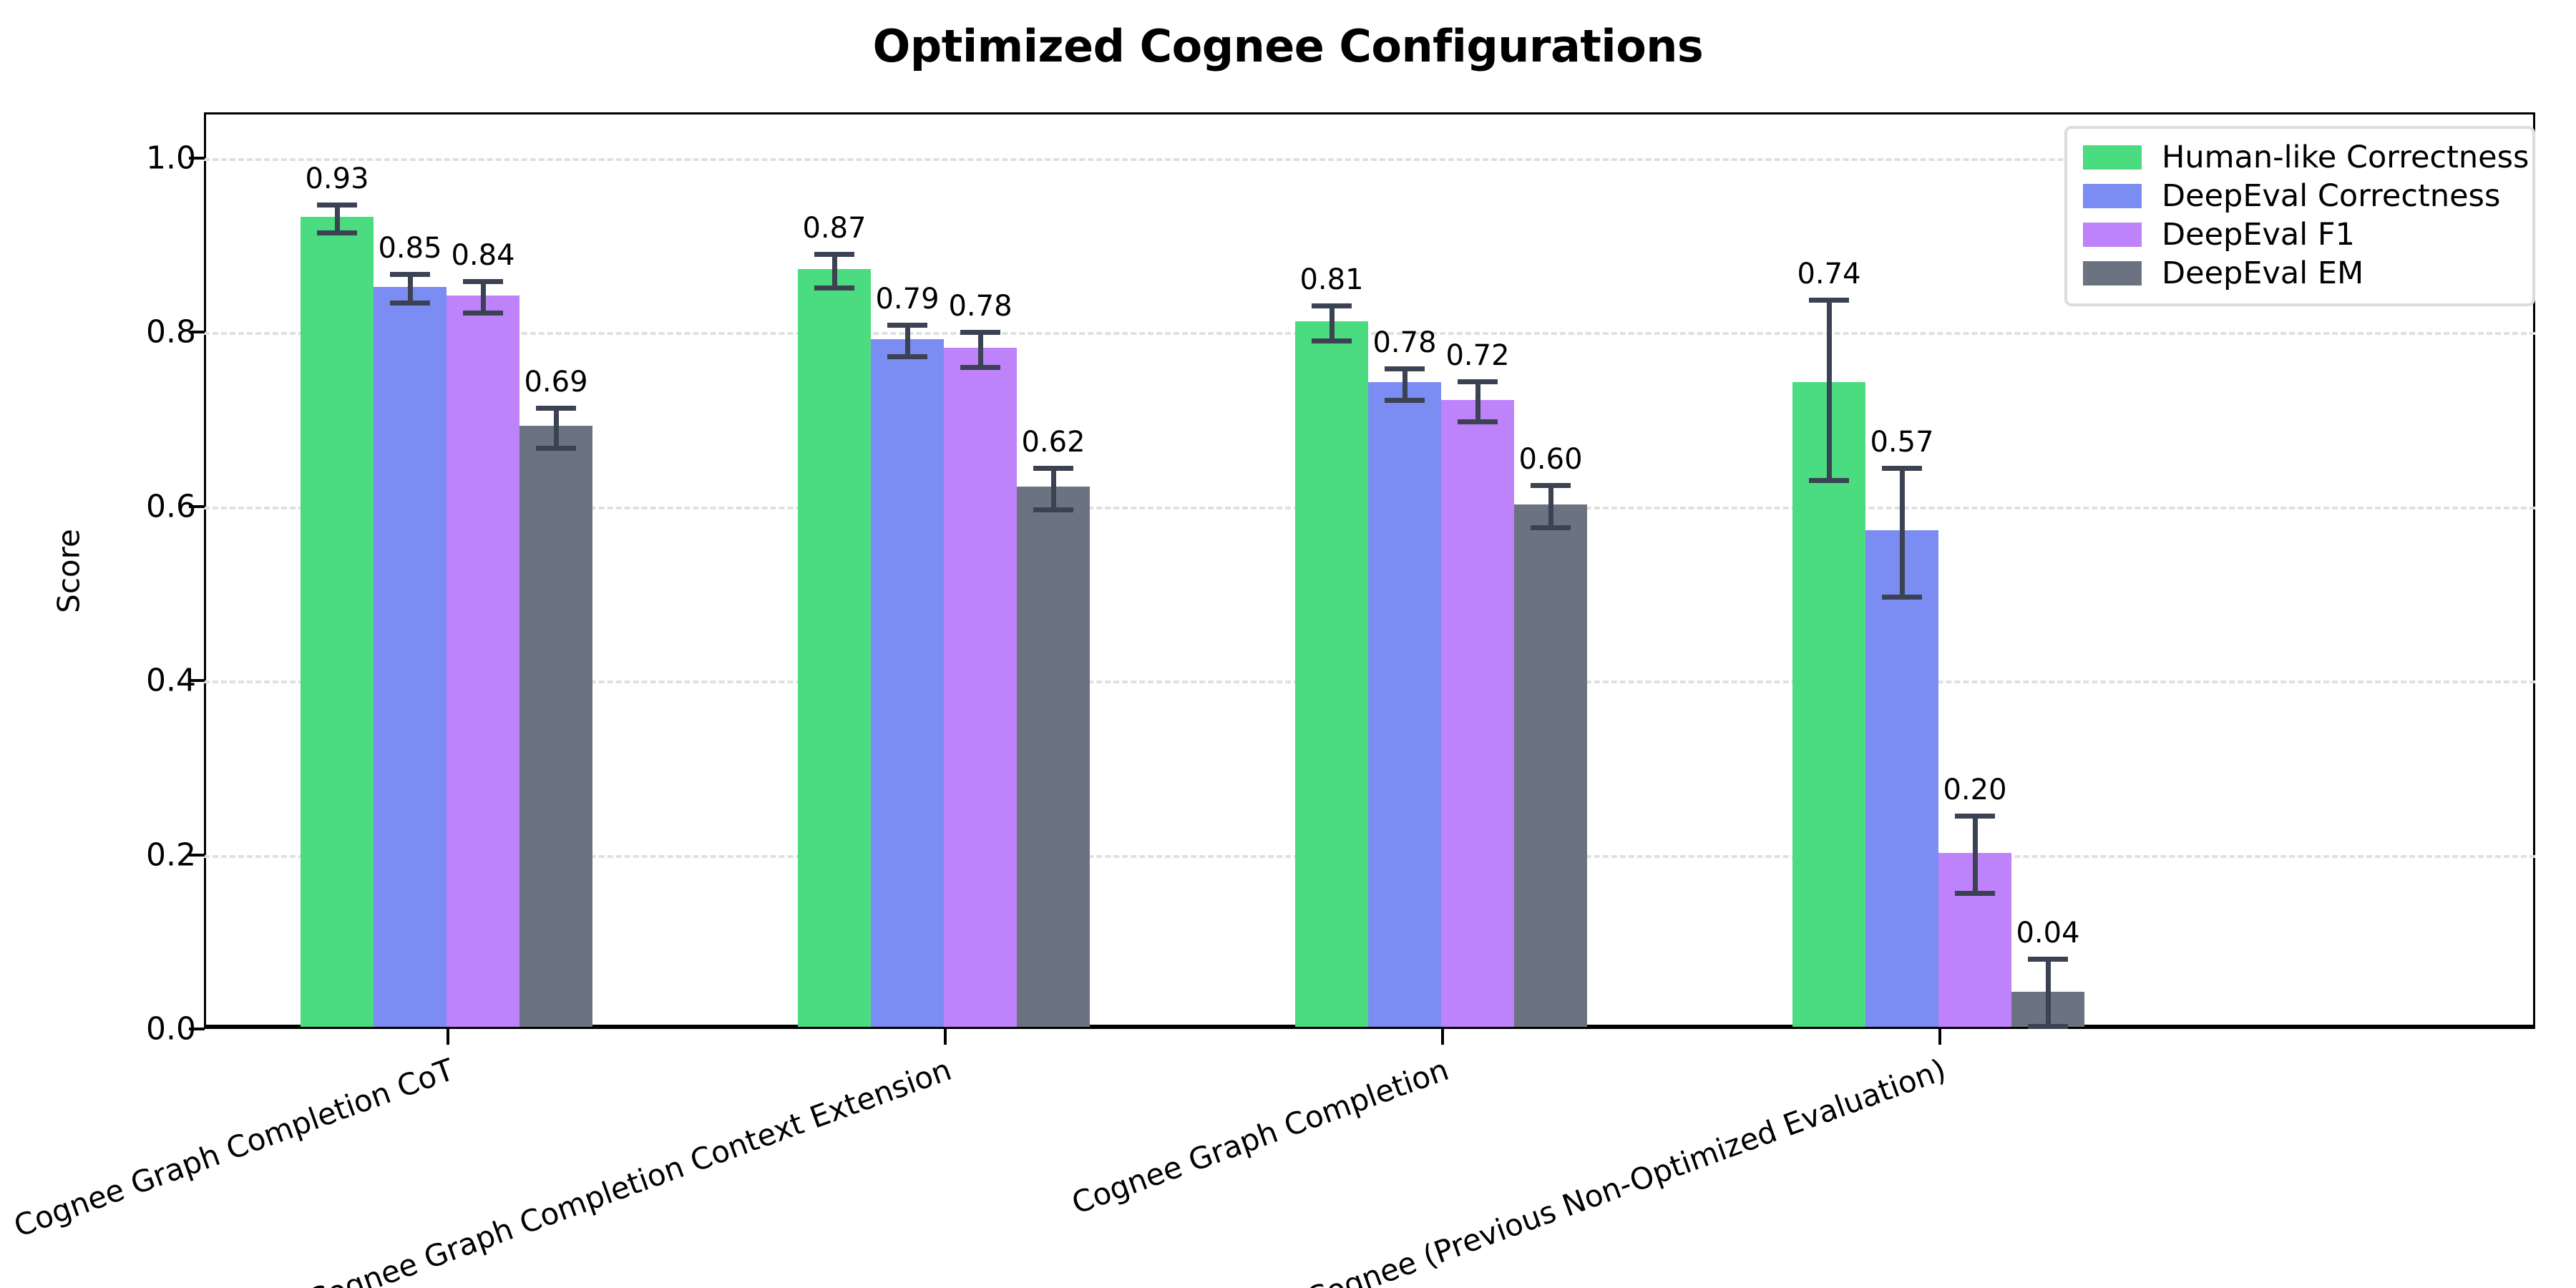  I want to click on y-tick-label: 0.0, so click(171, 1029).